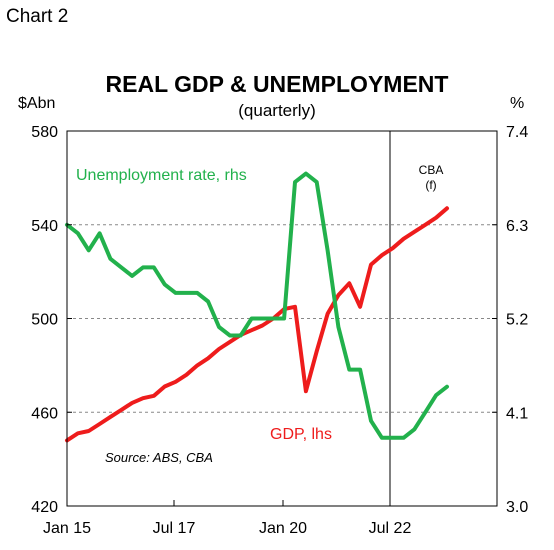  I want to click on y-right-tick-label: 5.2, so click(517, 320).